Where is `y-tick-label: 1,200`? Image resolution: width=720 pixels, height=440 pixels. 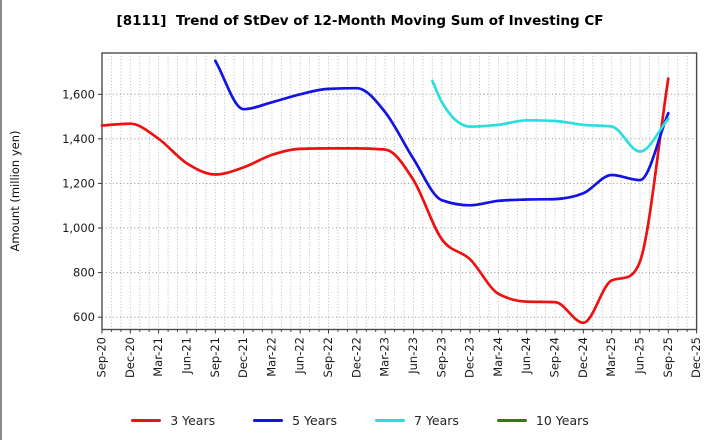 y-tick-label: 1,200 is located at coordinates (78, 183).